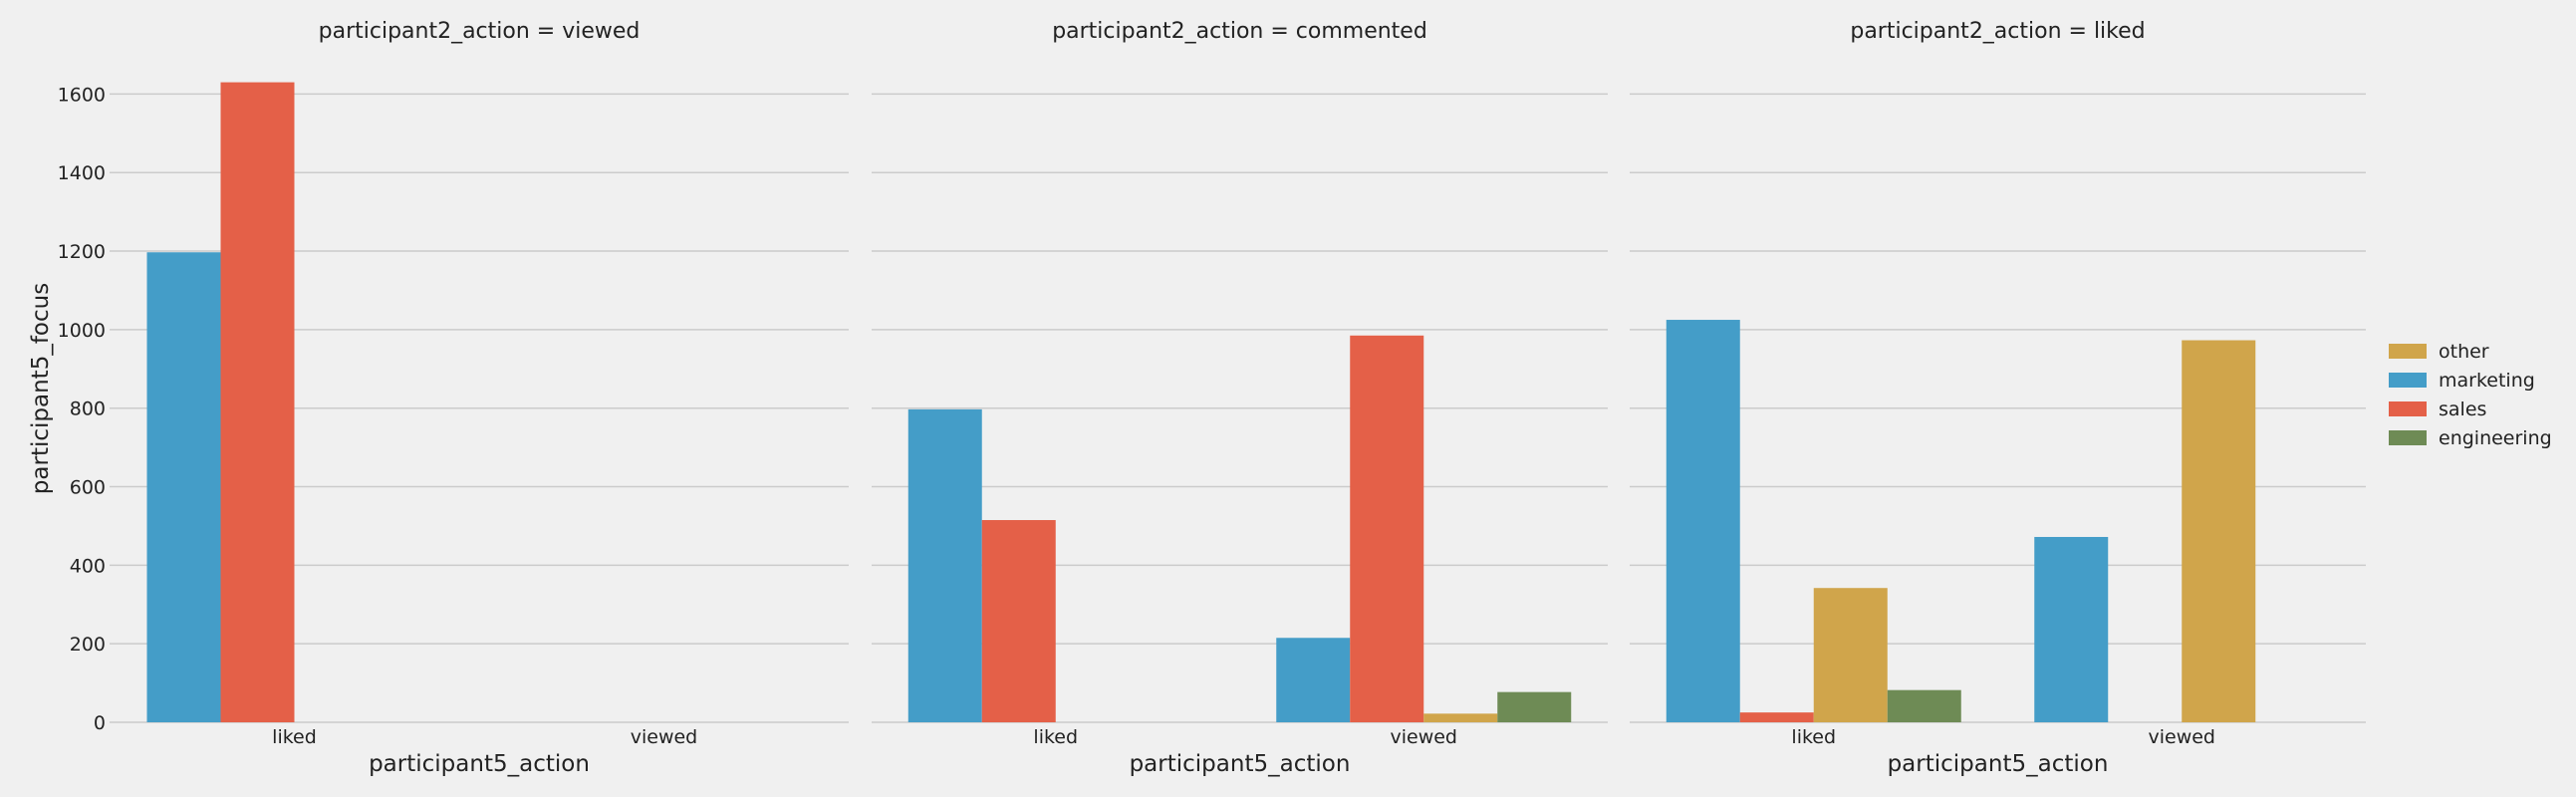  Describe the element at coordinates (88, 566) in the screenshot. I see `y-tick-label: 400` at that location.